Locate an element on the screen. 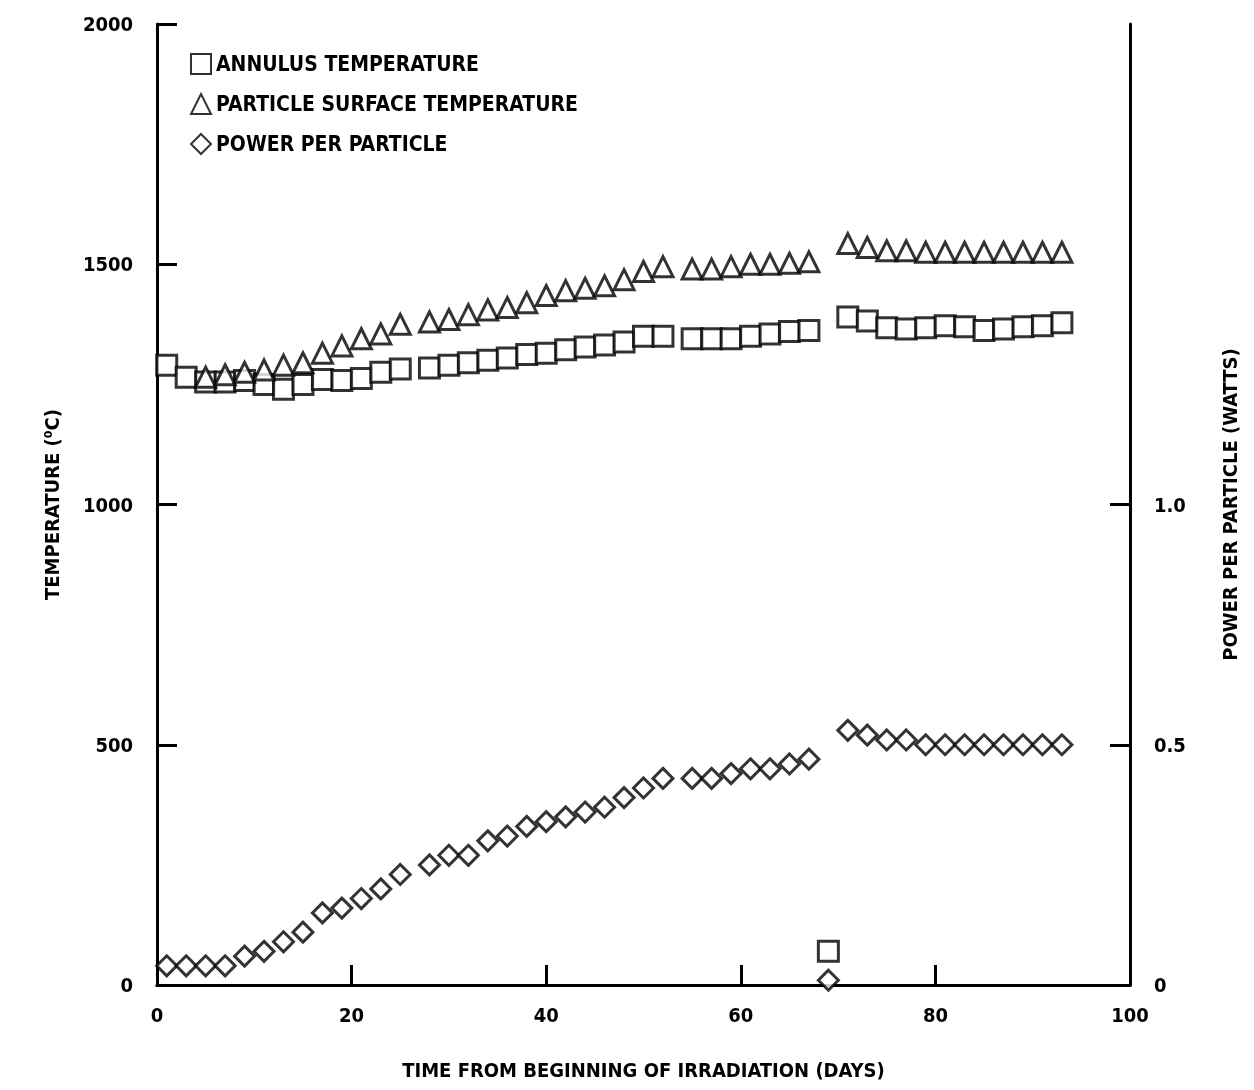 The width and height of the screenshot is (1254, 1090). x-tick-label: 100 is located at coordinates (1130, 1015).